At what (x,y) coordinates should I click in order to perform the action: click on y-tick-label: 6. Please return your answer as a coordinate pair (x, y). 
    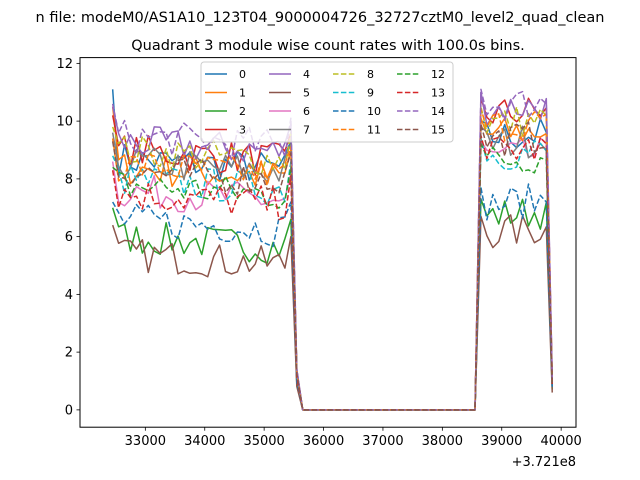
    Looking at the image, I should click on (69, 237).